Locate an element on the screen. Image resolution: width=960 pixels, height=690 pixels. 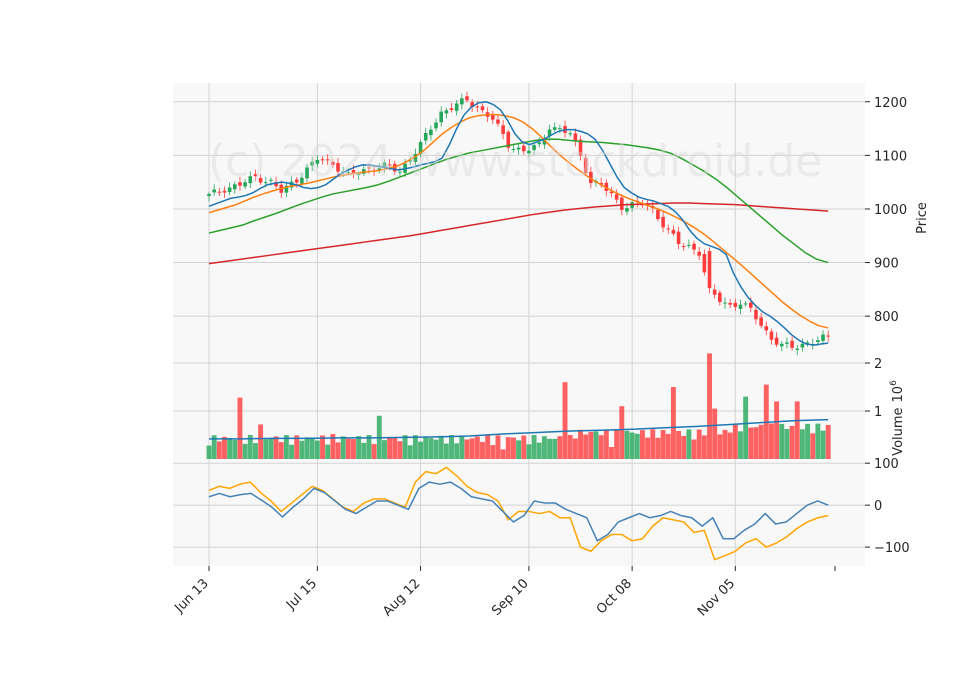
price-y-ticks: 800 900 1000 1100 1200 is located at coordinates (886, 210).